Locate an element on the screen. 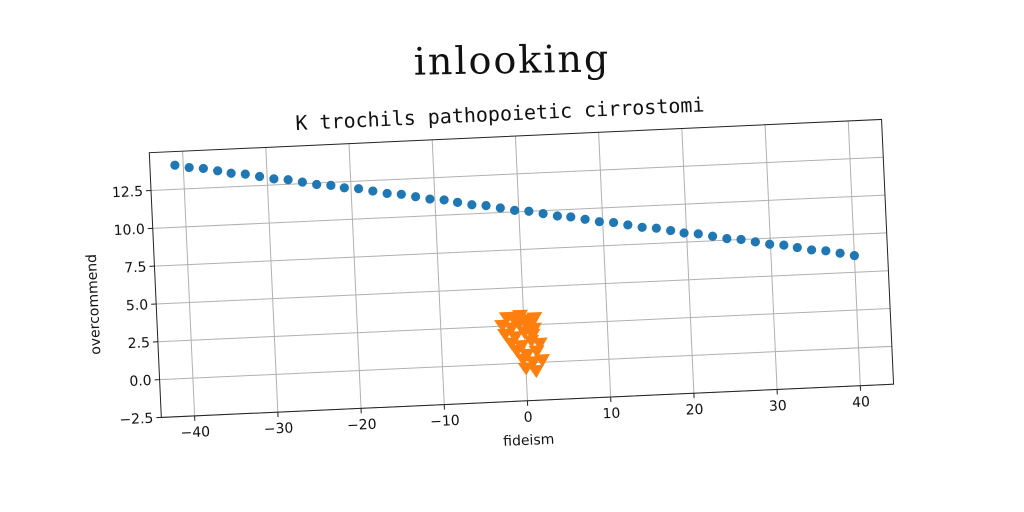 The height and width of the screenshot is (512, 1024). y-tick-label: 0.0 is located at coordinates (140, 381).